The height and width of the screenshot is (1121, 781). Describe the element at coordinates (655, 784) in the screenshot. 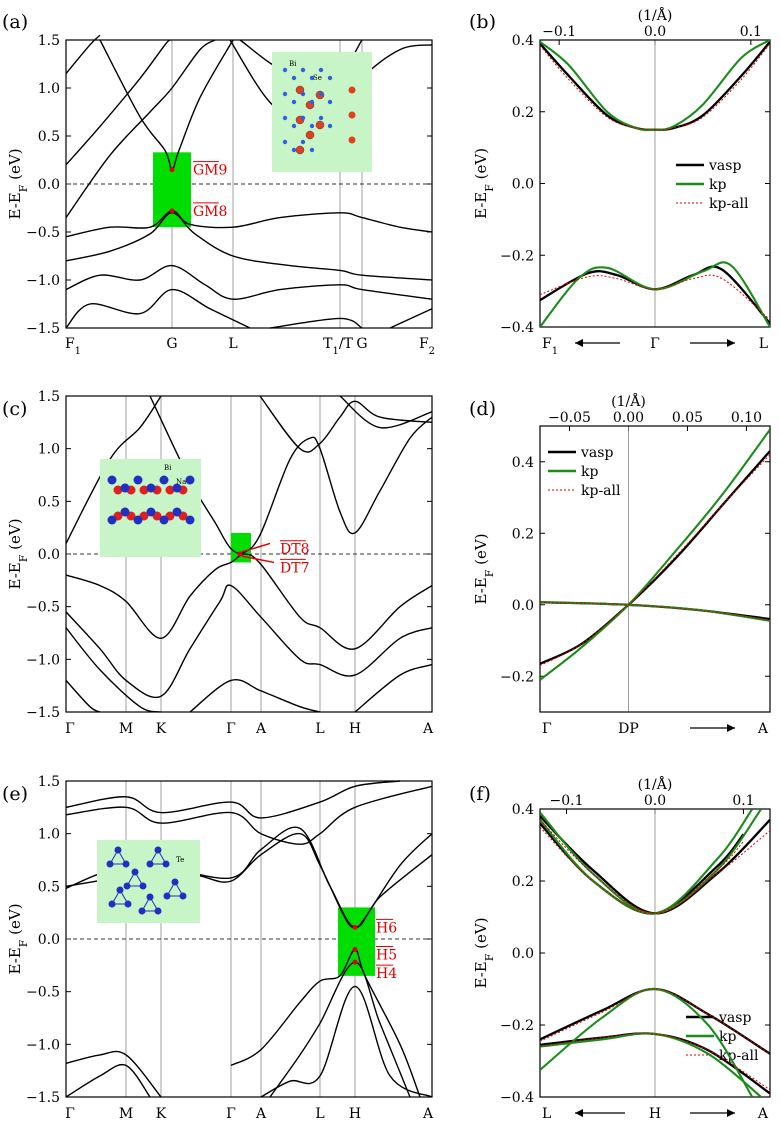

I see `top-axis-label: (1/Å)` at that location.